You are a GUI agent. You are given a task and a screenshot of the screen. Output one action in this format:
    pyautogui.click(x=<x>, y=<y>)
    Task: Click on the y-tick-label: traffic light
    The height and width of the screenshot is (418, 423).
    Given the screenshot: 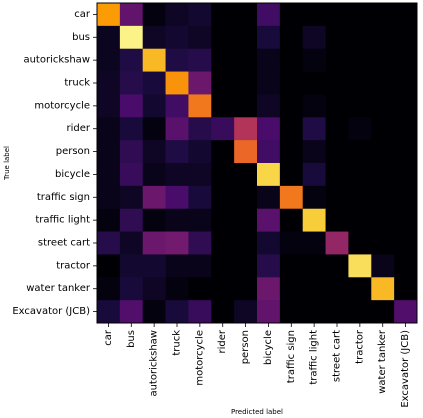 What is the action you would take?
    pyautogui.click(x=62, y=220)
    